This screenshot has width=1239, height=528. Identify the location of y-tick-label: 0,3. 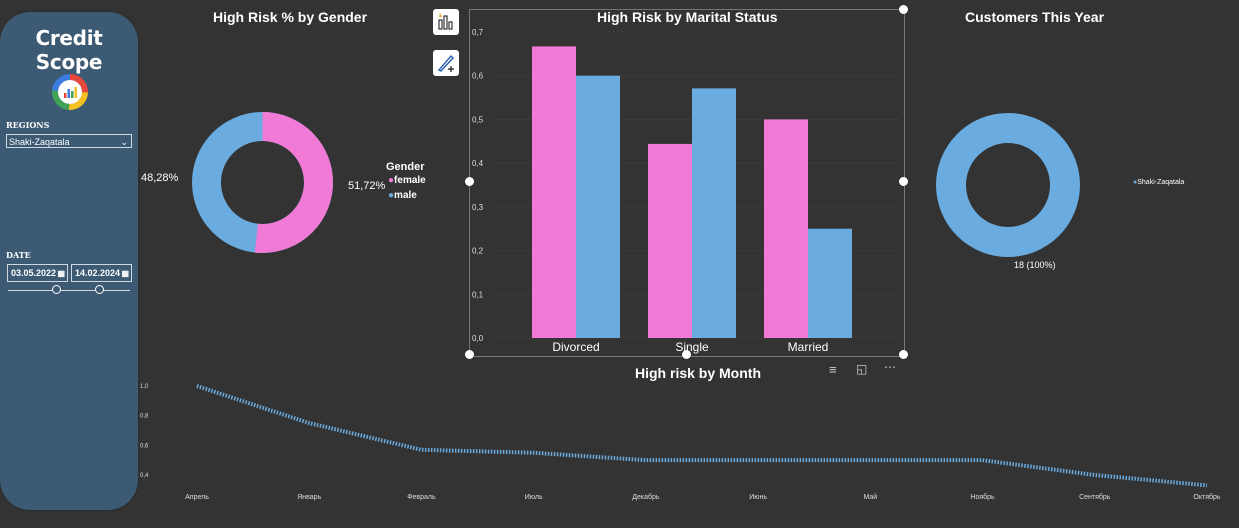
(478, 207).